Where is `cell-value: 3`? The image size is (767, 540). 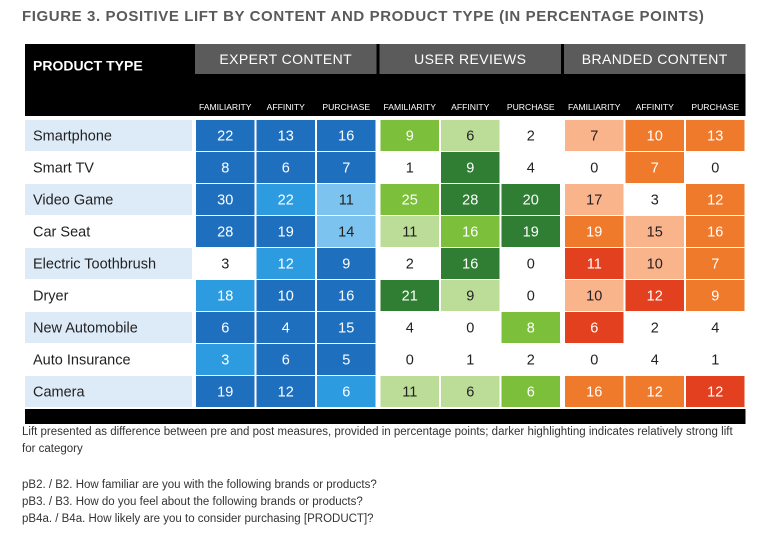 cell-value: 3 is located at coordinates (655, 201).